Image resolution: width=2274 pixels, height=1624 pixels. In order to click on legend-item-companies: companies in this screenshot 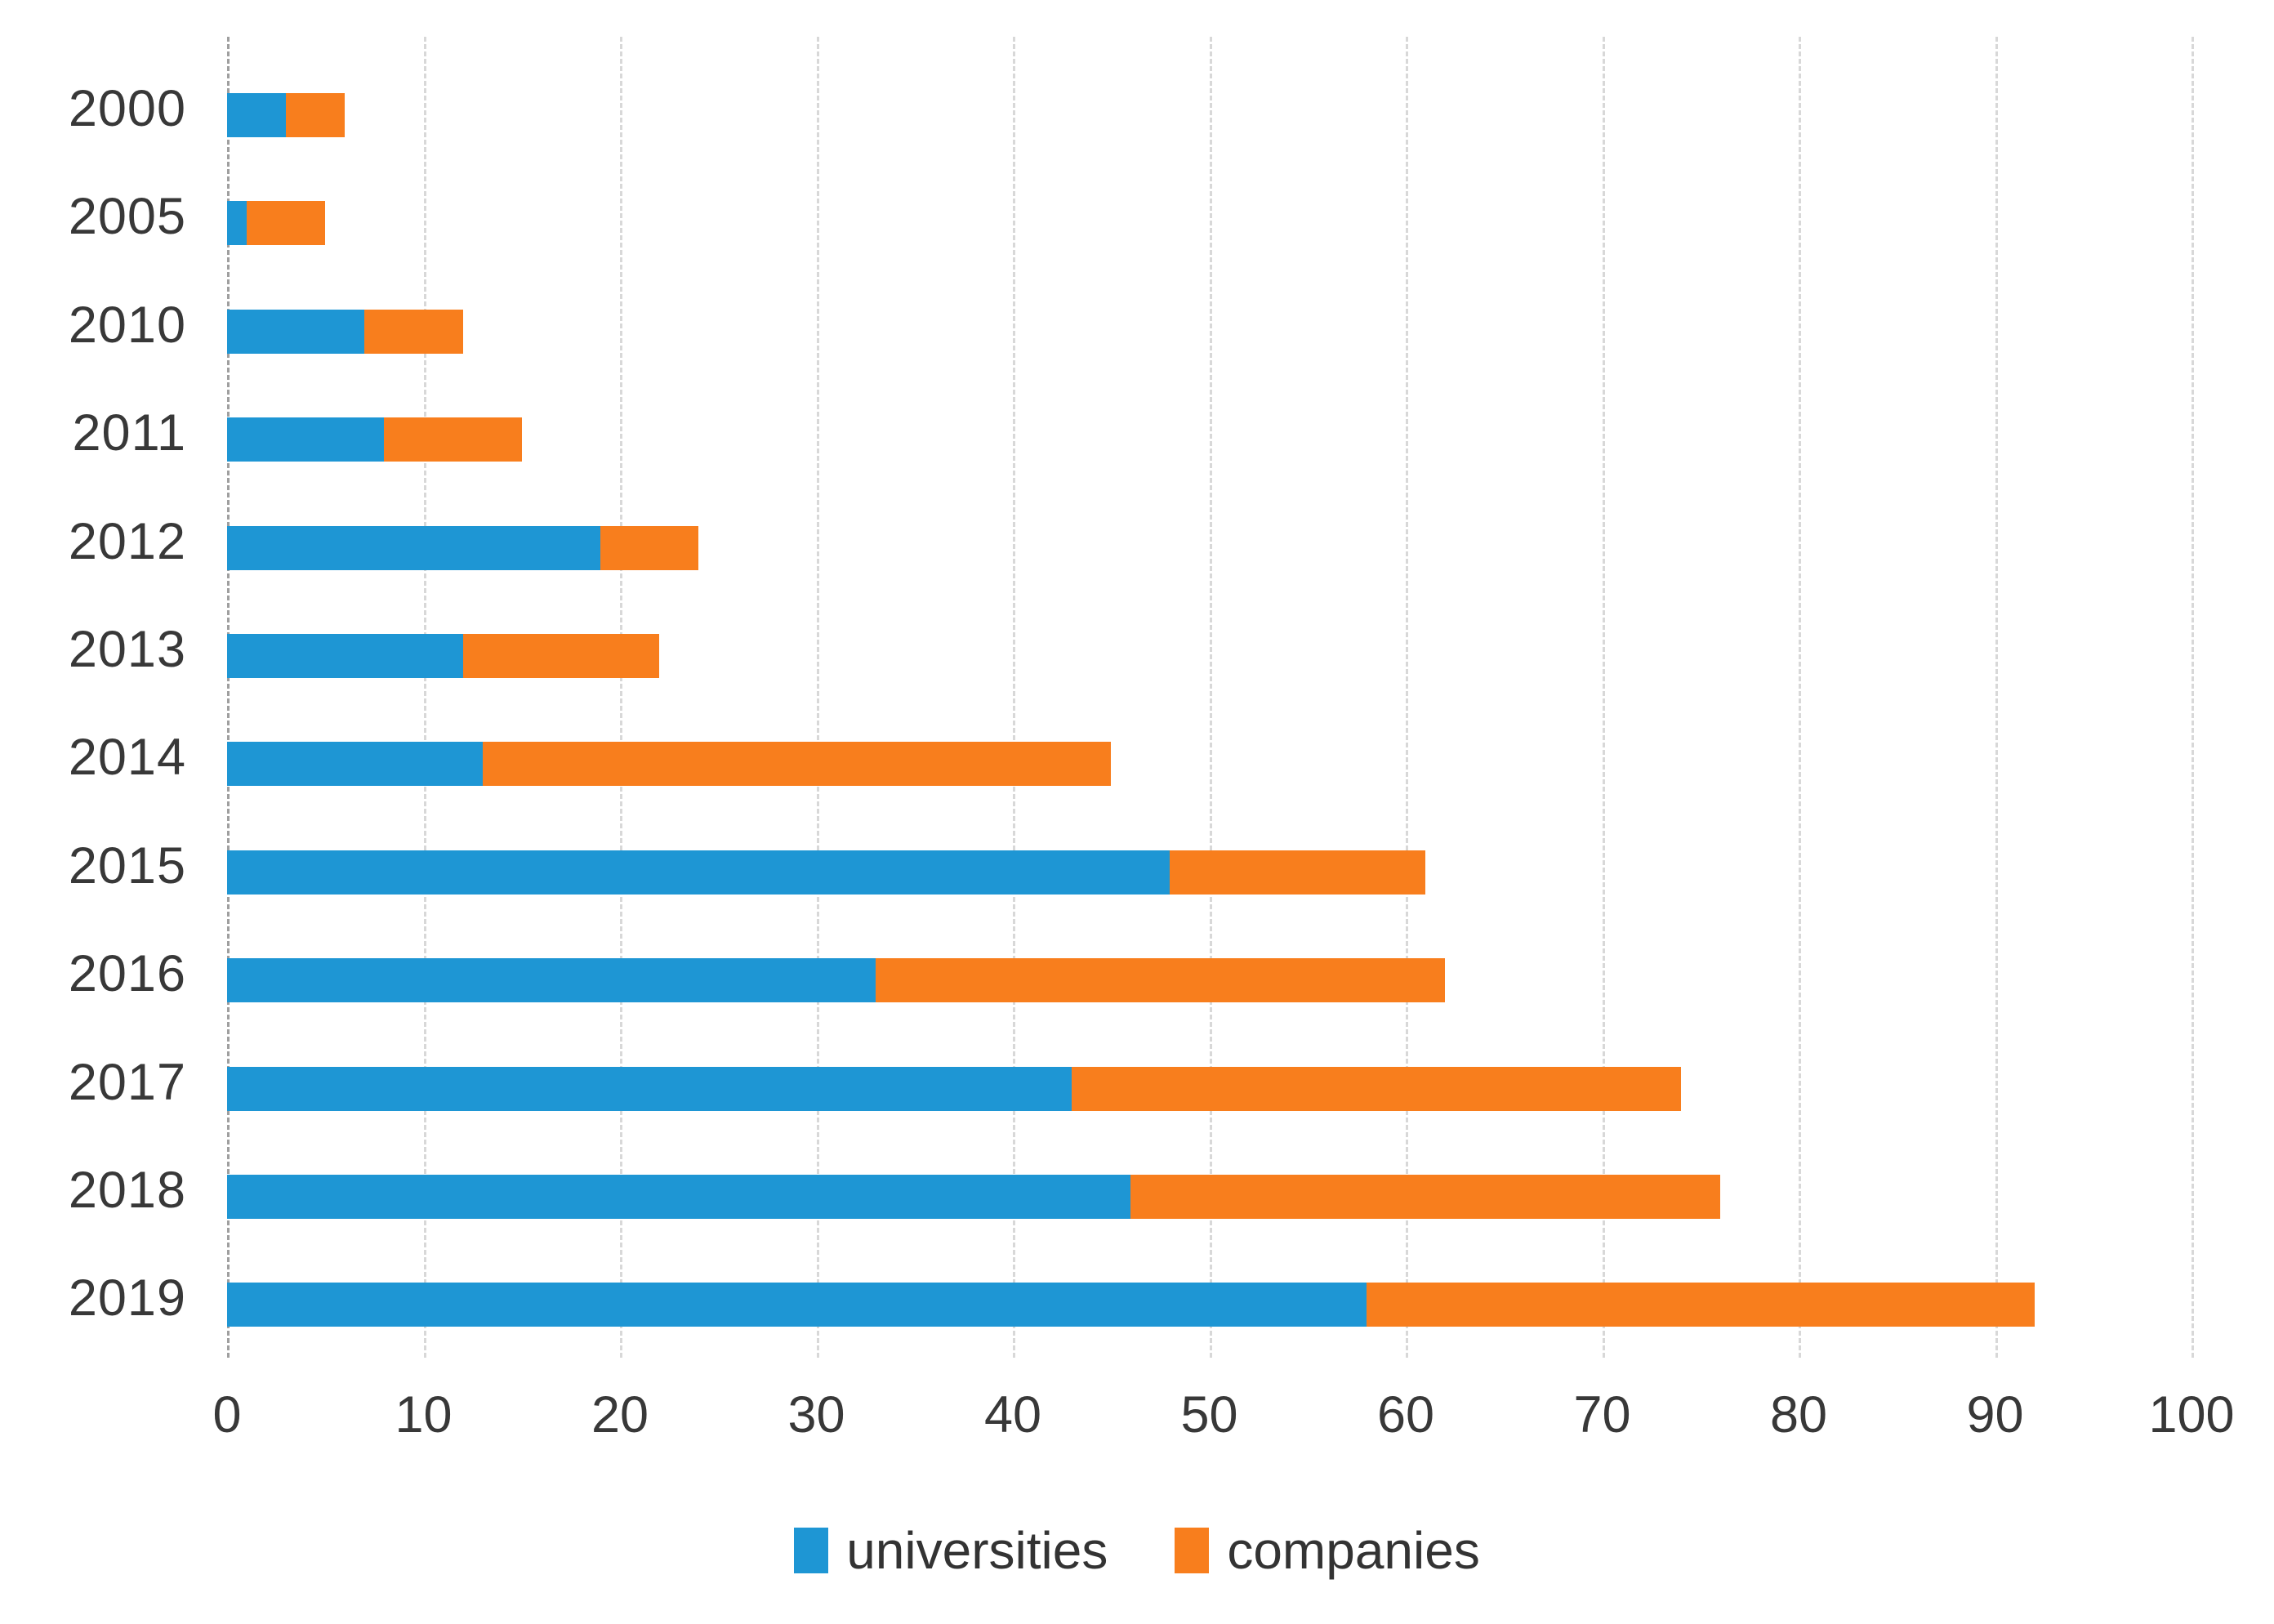, I will do `click(1327, 1550)`.